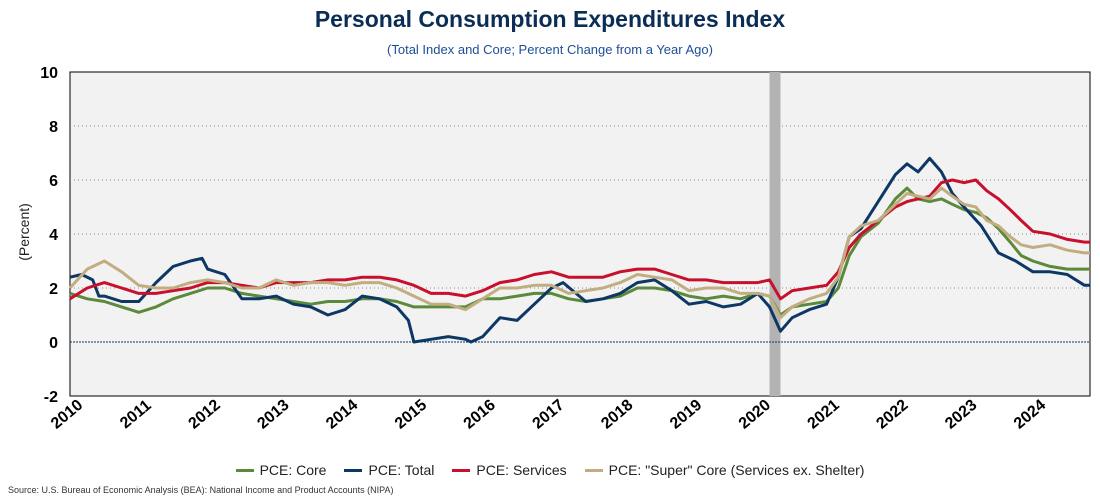 The height and width of the screenshot is (500, 1100). I want to click on x-tick-label: 2022, so click(892, 415).